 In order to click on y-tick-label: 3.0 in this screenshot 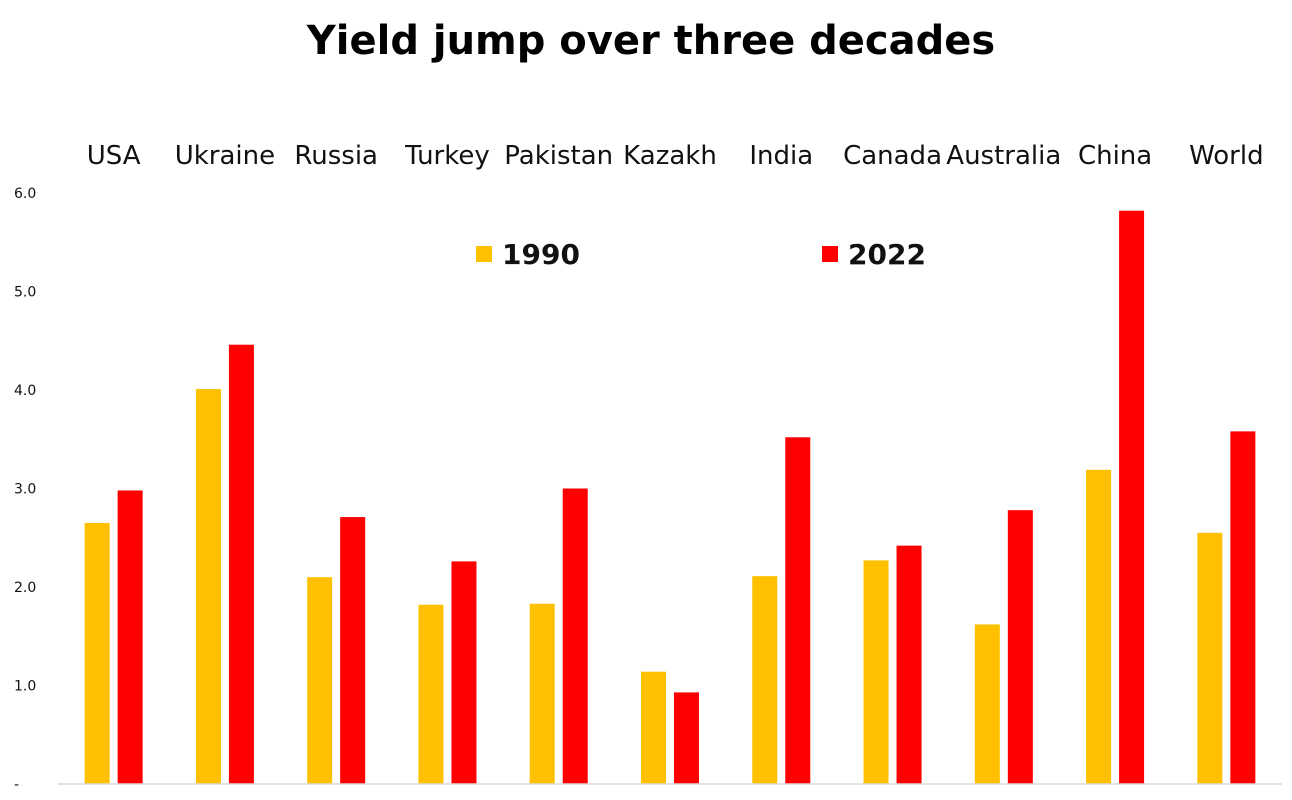, I will do `click(25, 490)`.